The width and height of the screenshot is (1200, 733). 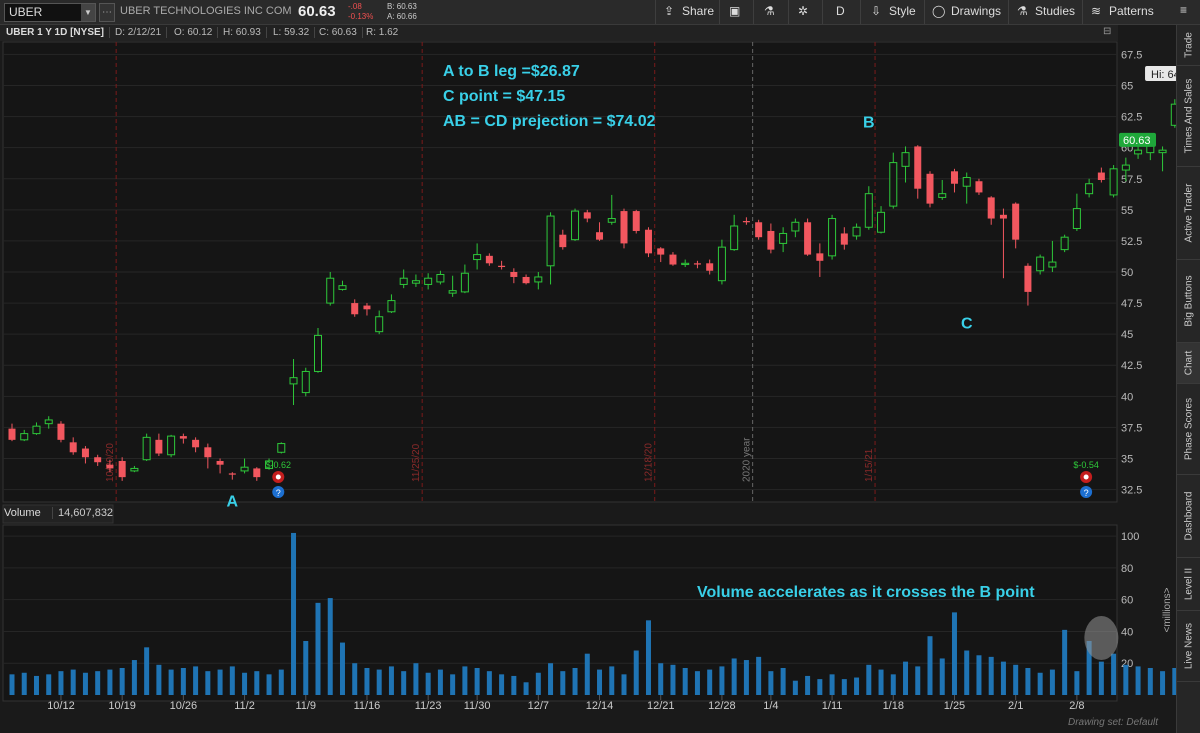 What do you see at coordinates (1188, 646) in the screenshot?
I see `tab-live-news: Live News` at bounding box center [1188, 646].